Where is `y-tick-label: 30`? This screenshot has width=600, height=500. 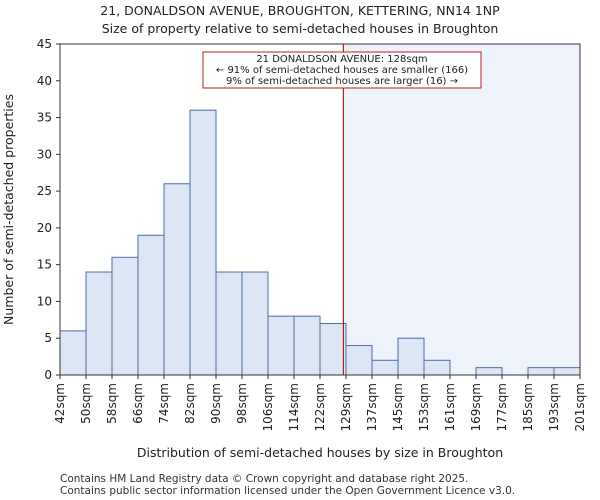
y-tick-label: 30 is located at coordinates (44, 154).